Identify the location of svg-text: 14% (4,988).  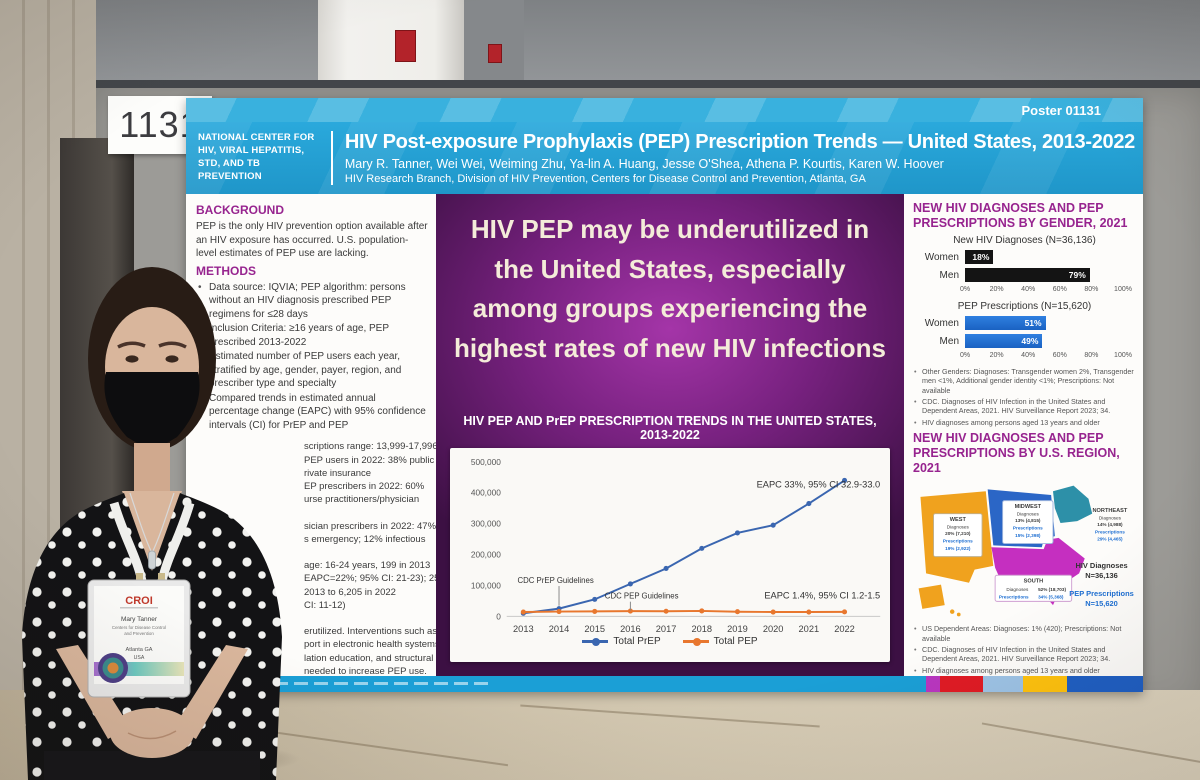
(1110, 524).